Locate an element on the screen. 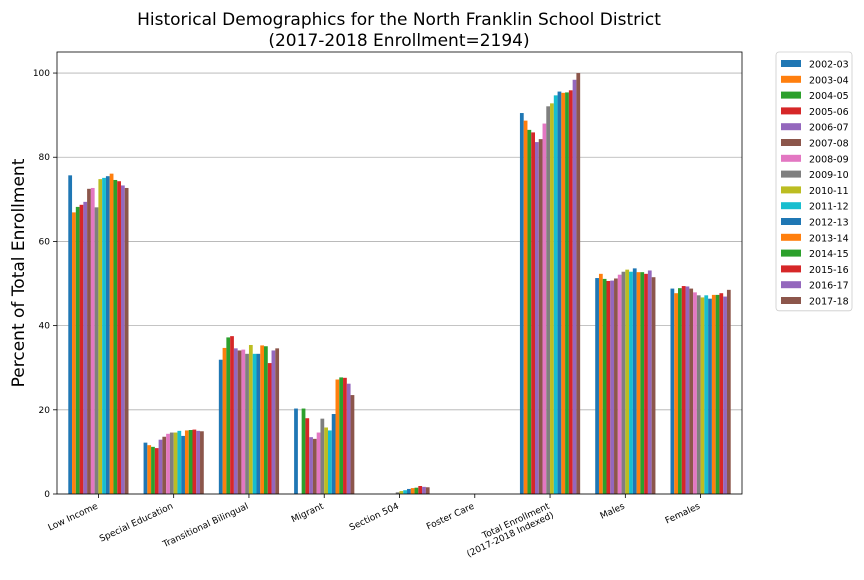 The image size is (864, 580). legend-label: 2009-10 is located at coordinates (829, 175).